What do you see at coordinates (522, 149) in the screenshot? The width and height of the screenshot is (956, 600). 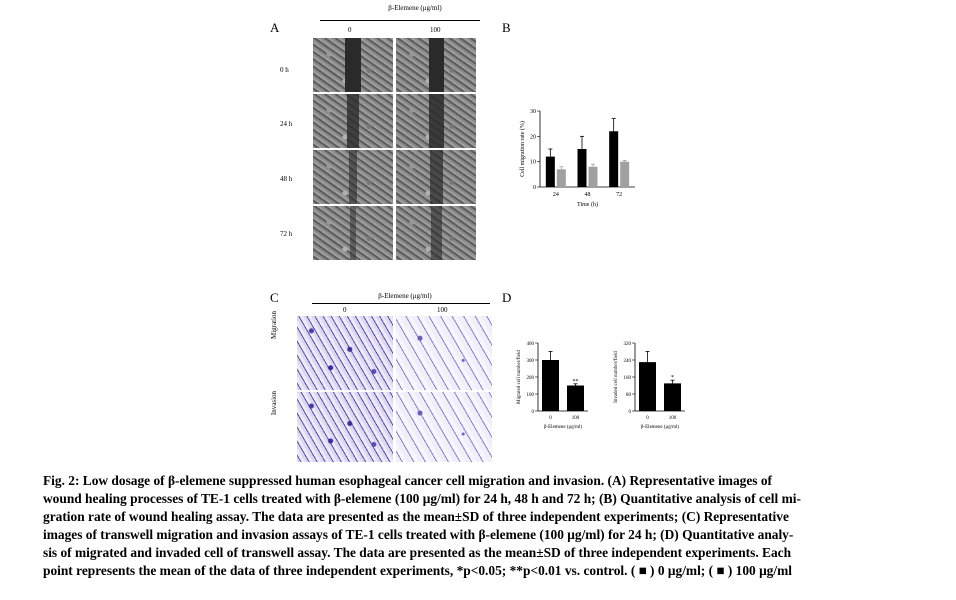 I see `y-axis-label: Cell migration rate (%)` at bounding box center [522, 149].